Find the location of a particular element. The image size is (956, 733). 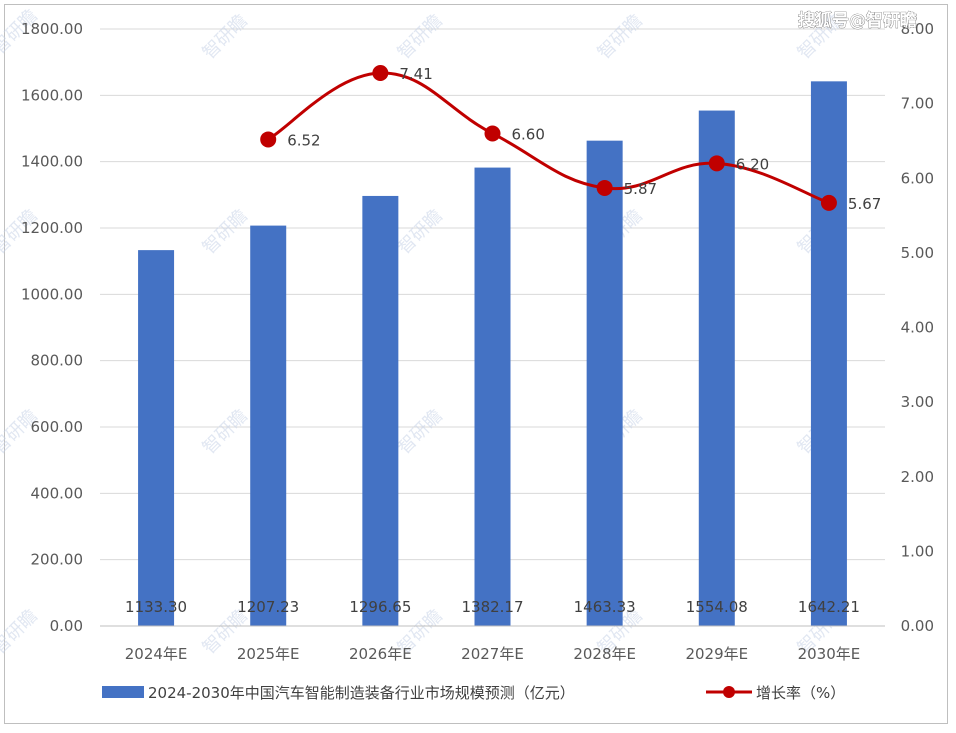

growth-data-label: 7.41 is located at coordinates (415, 74).